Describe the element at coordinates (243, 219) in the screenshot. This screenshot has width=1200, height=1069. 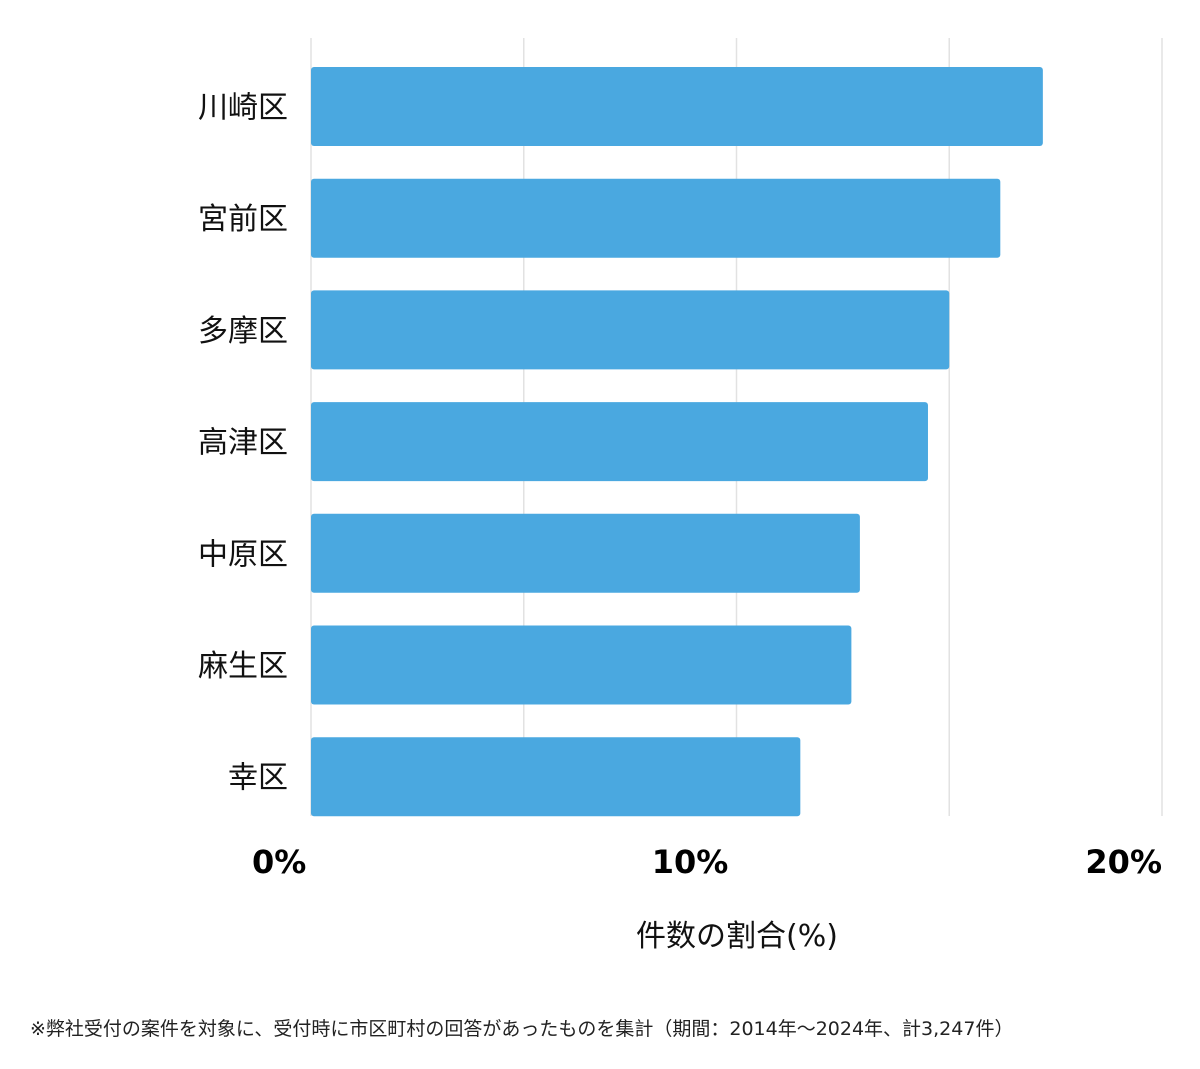
I see `category-label: 宮前区` at that location.